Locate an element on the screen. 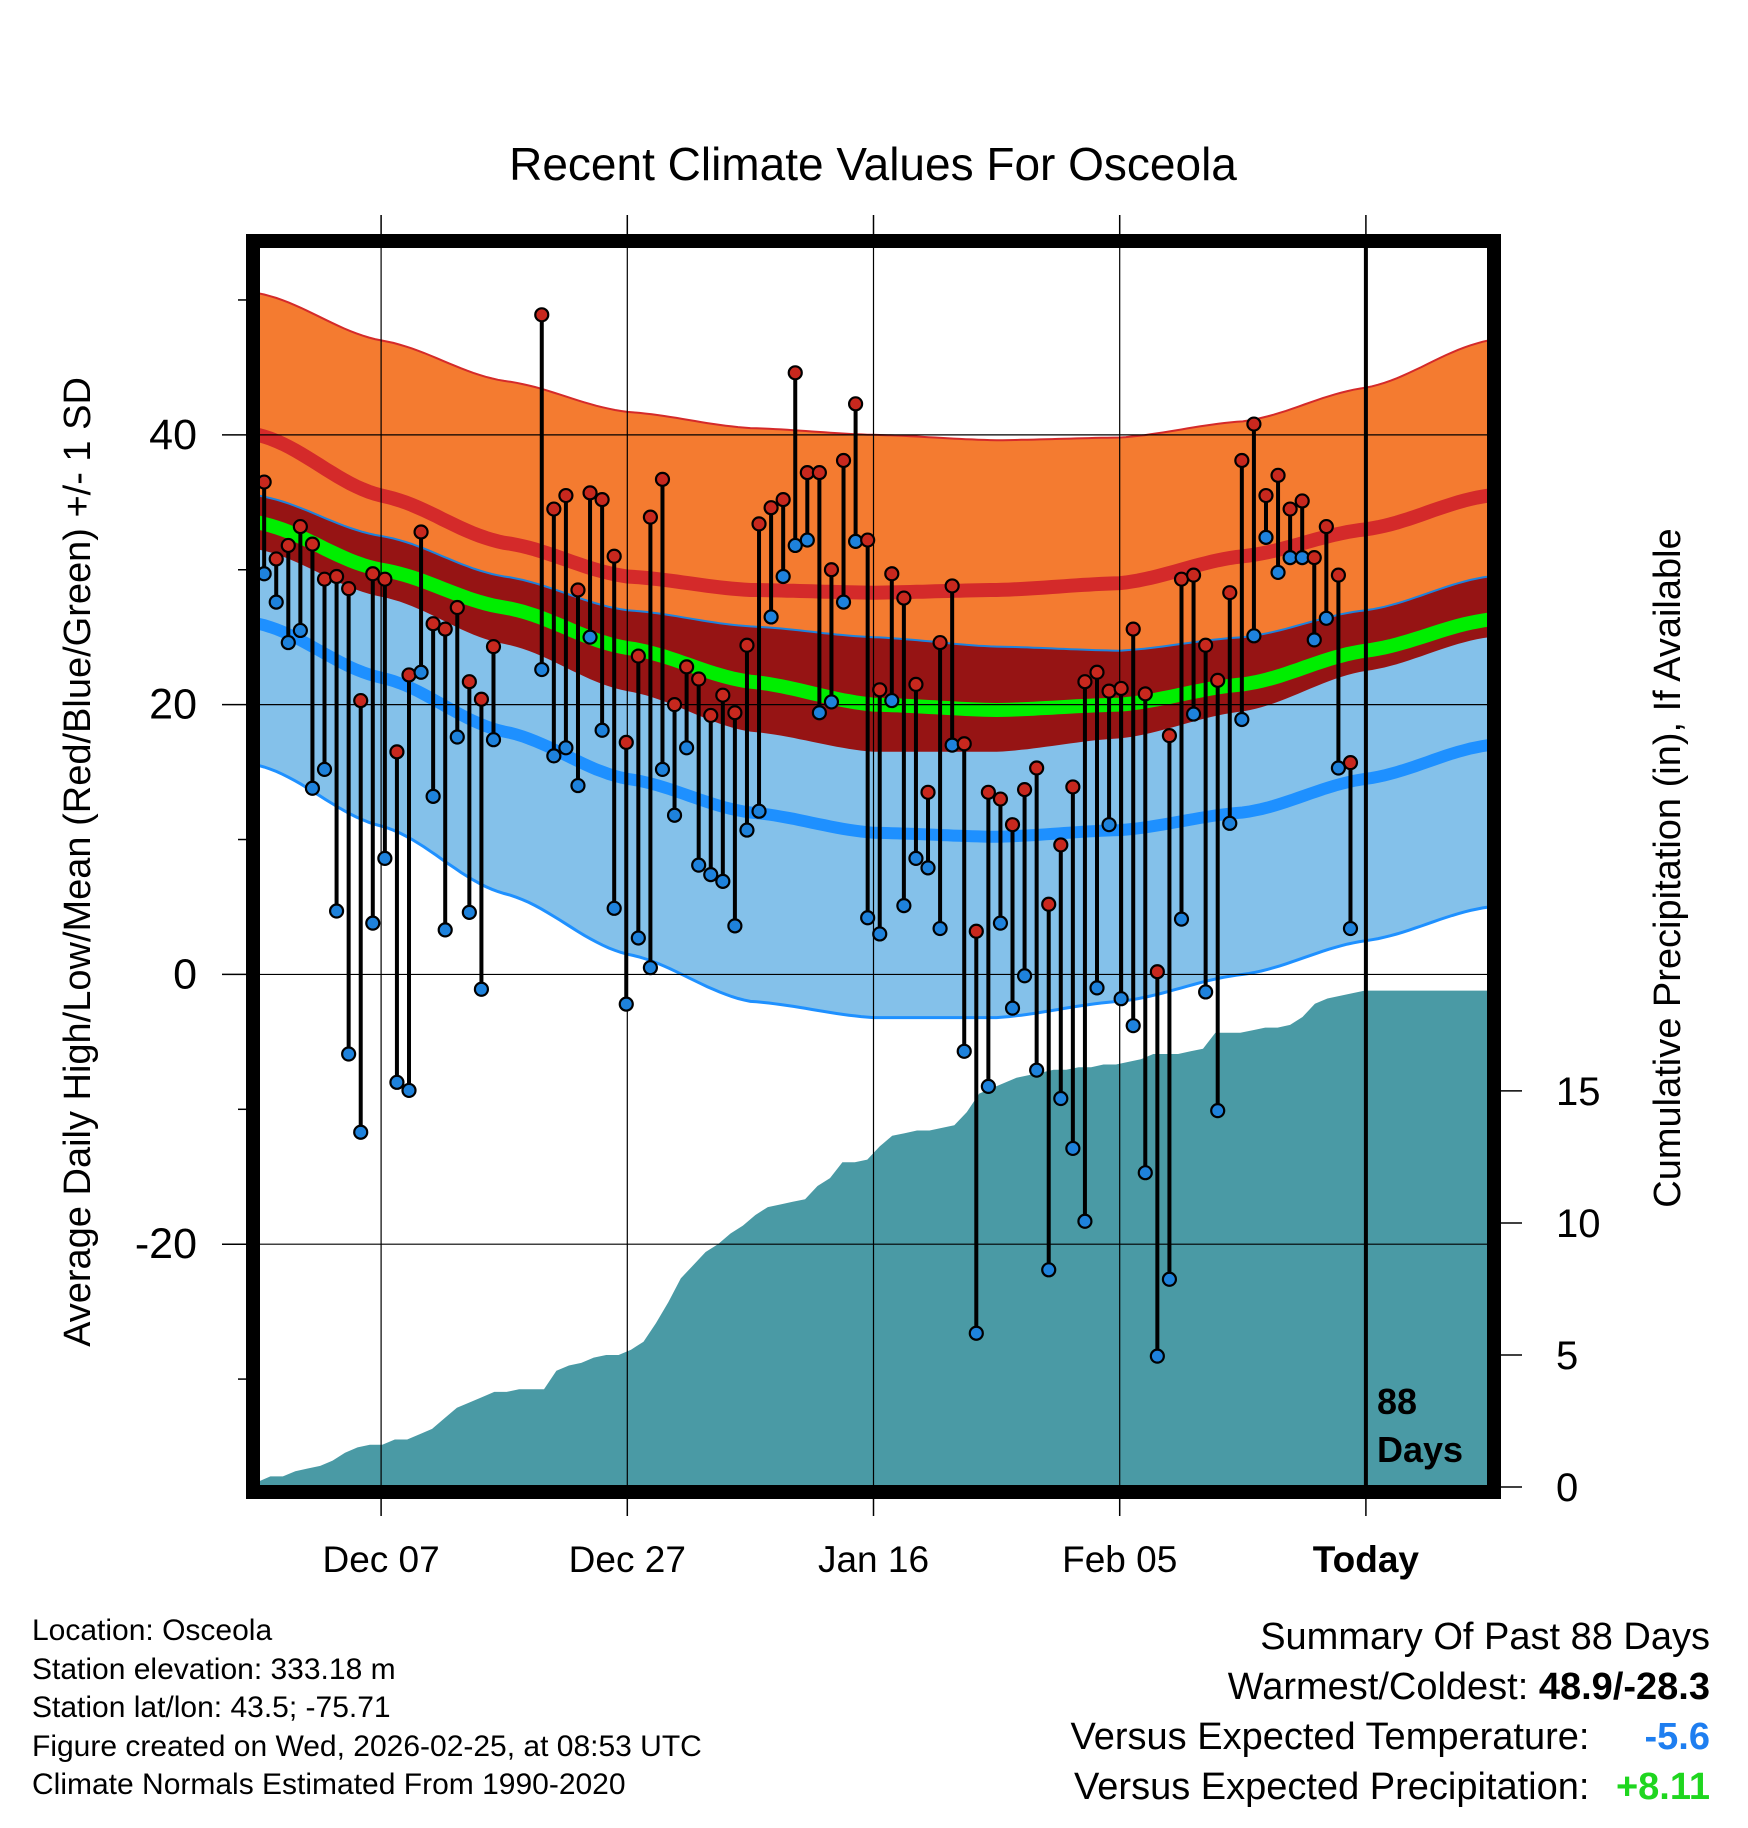 This screenshot has height=1828, width=1748. precip-value: +8.11 is located at coordinates (1662, 1787).